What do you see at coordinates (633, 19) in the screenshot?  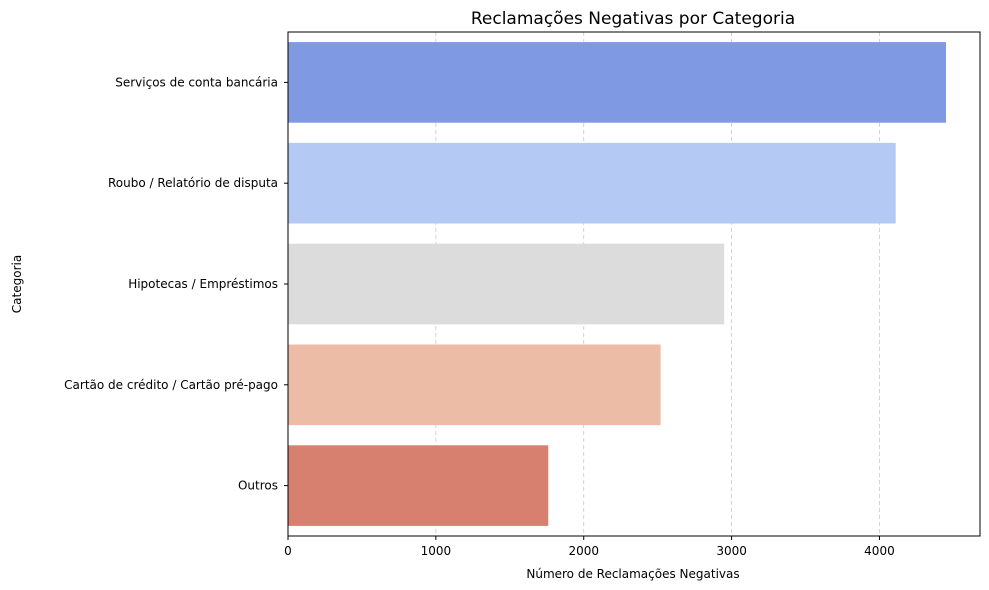 I see `chart-title: Reclamações Negativas por Categoria` at bounding box center [633, 19].